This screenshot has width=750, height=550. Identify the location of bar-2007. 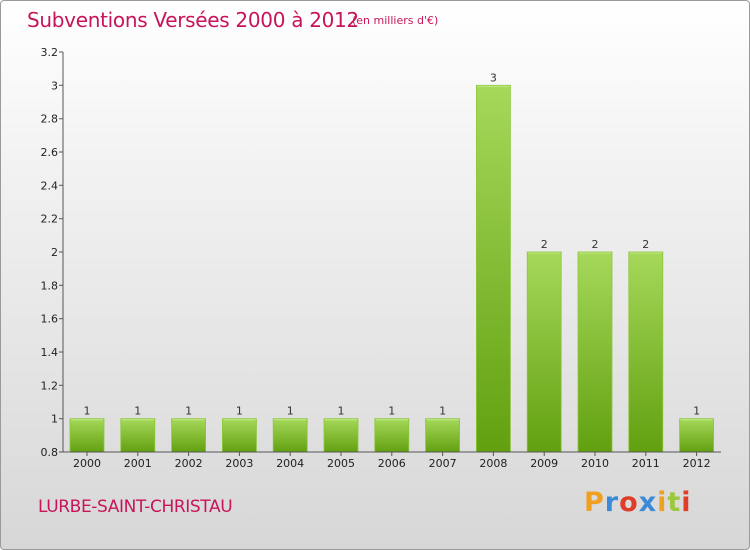
(443, 435).